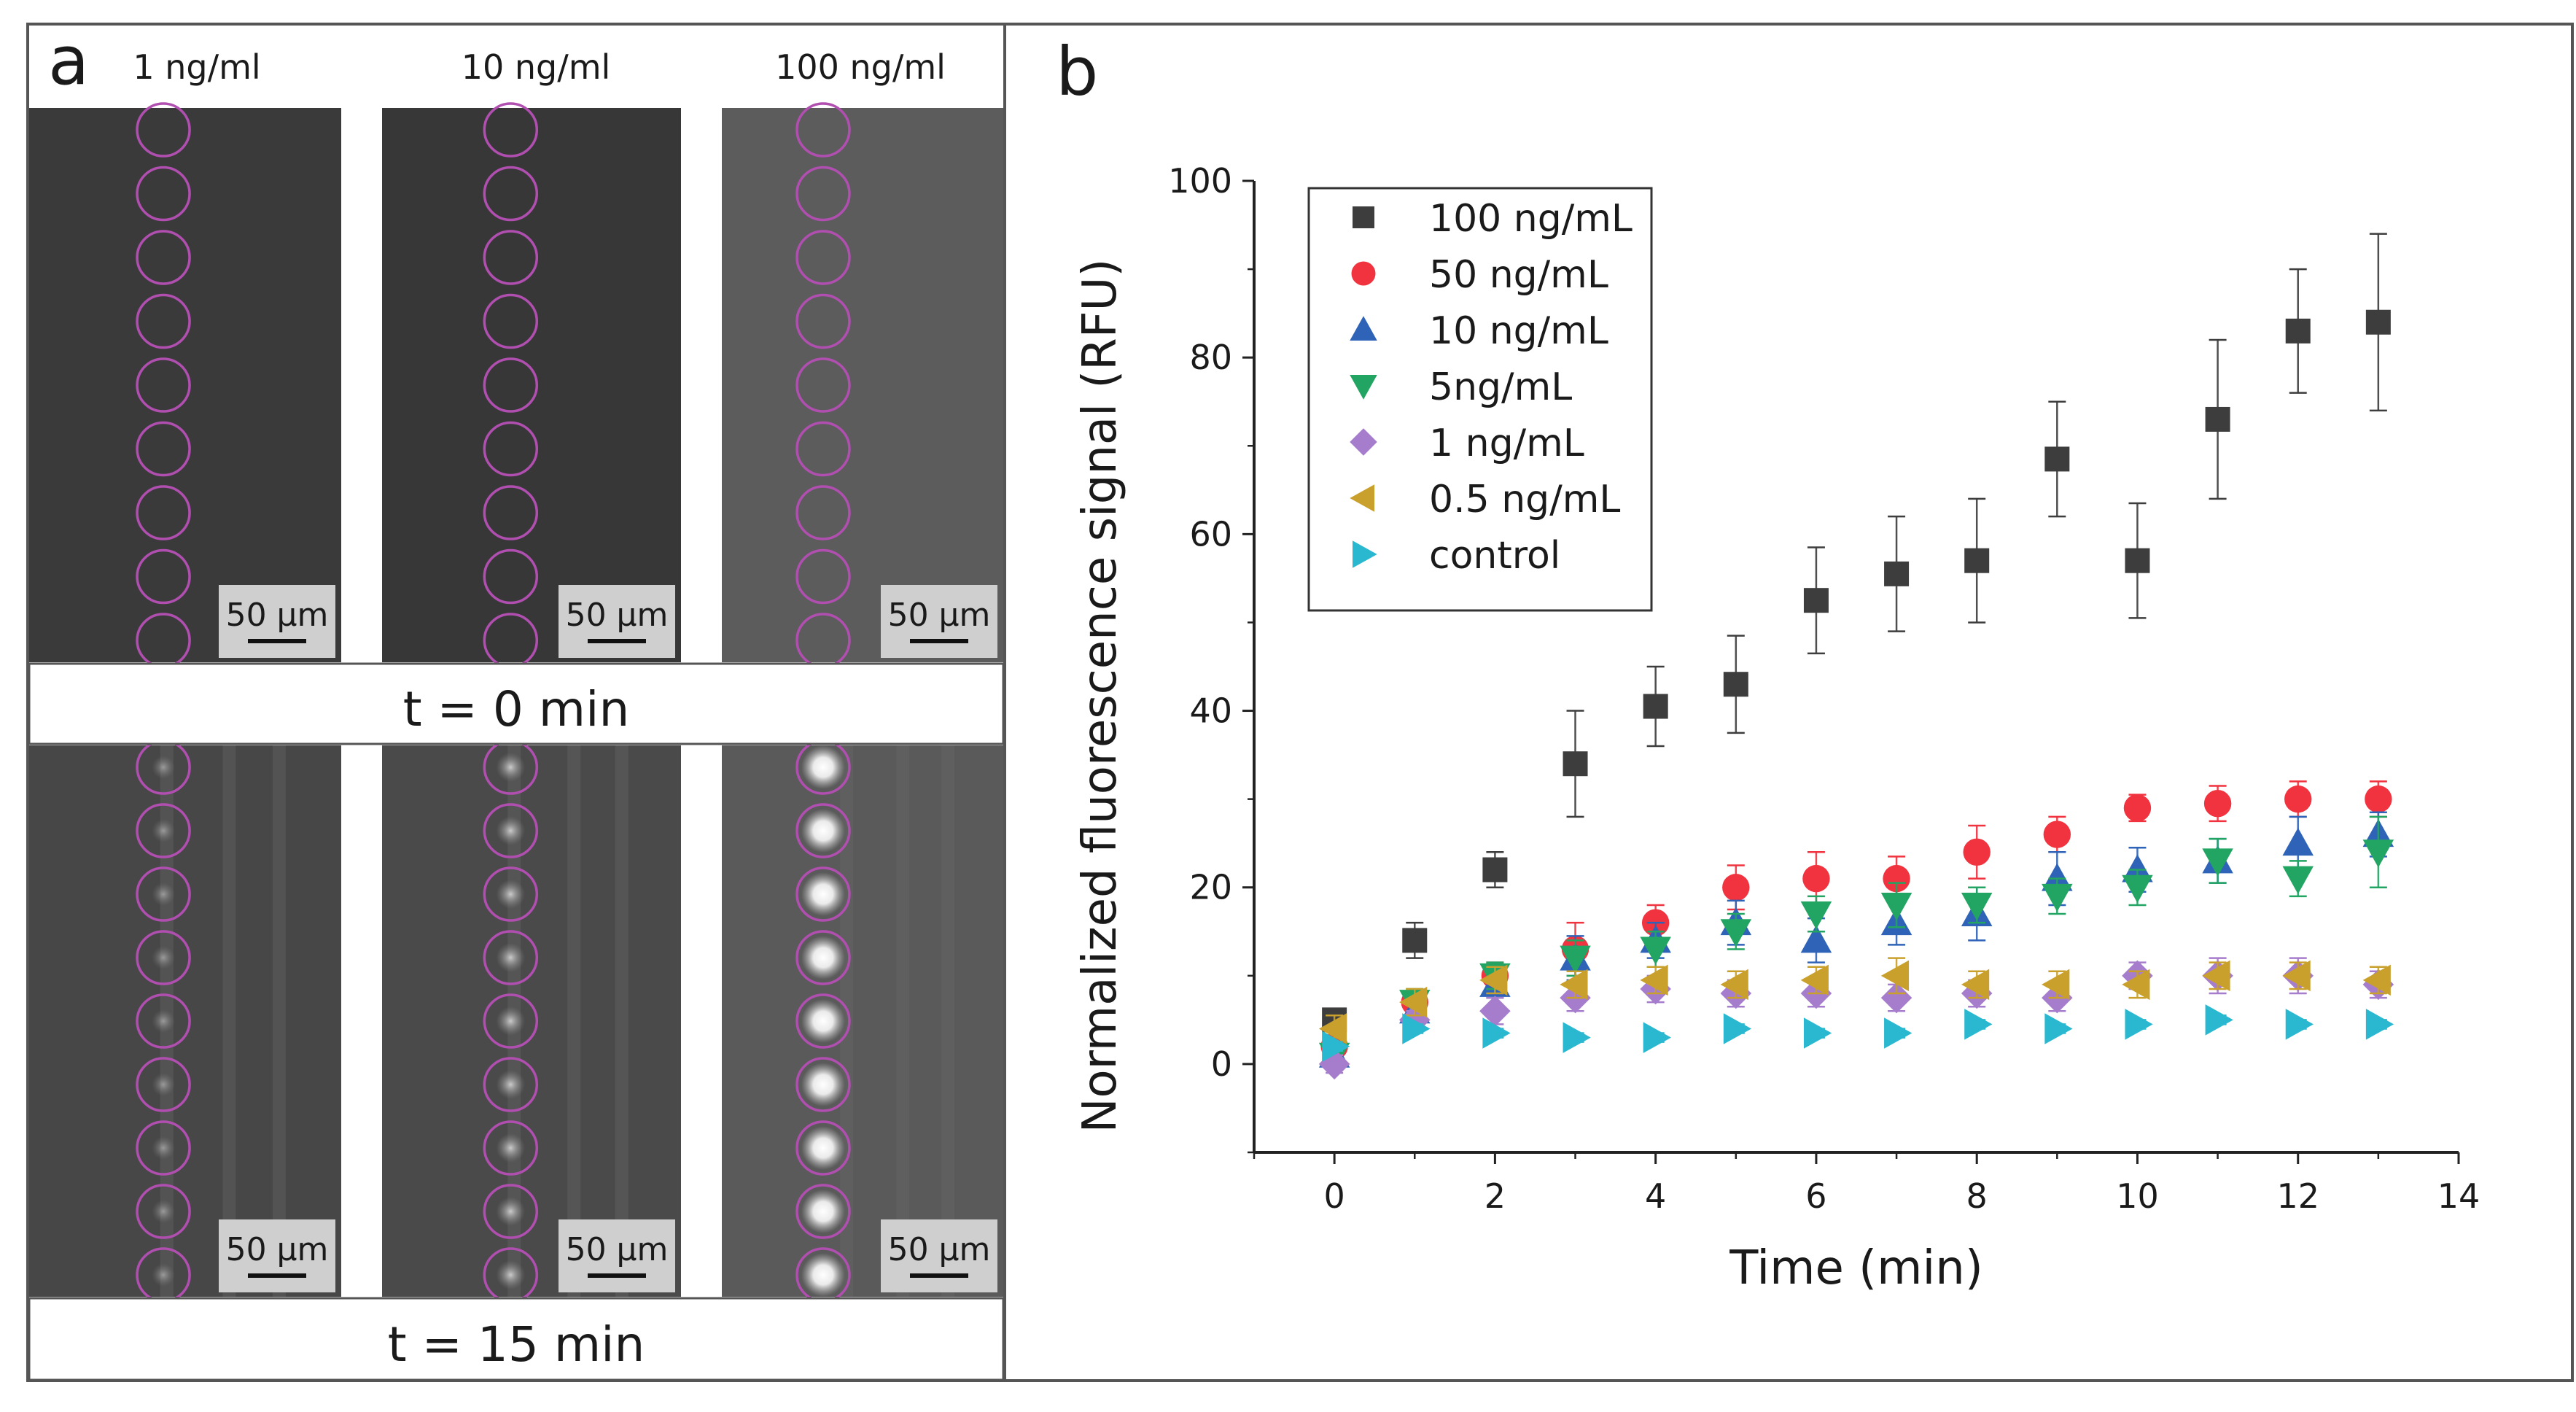  I want to click on x-tick-label: 10, so click(2137, 1196).